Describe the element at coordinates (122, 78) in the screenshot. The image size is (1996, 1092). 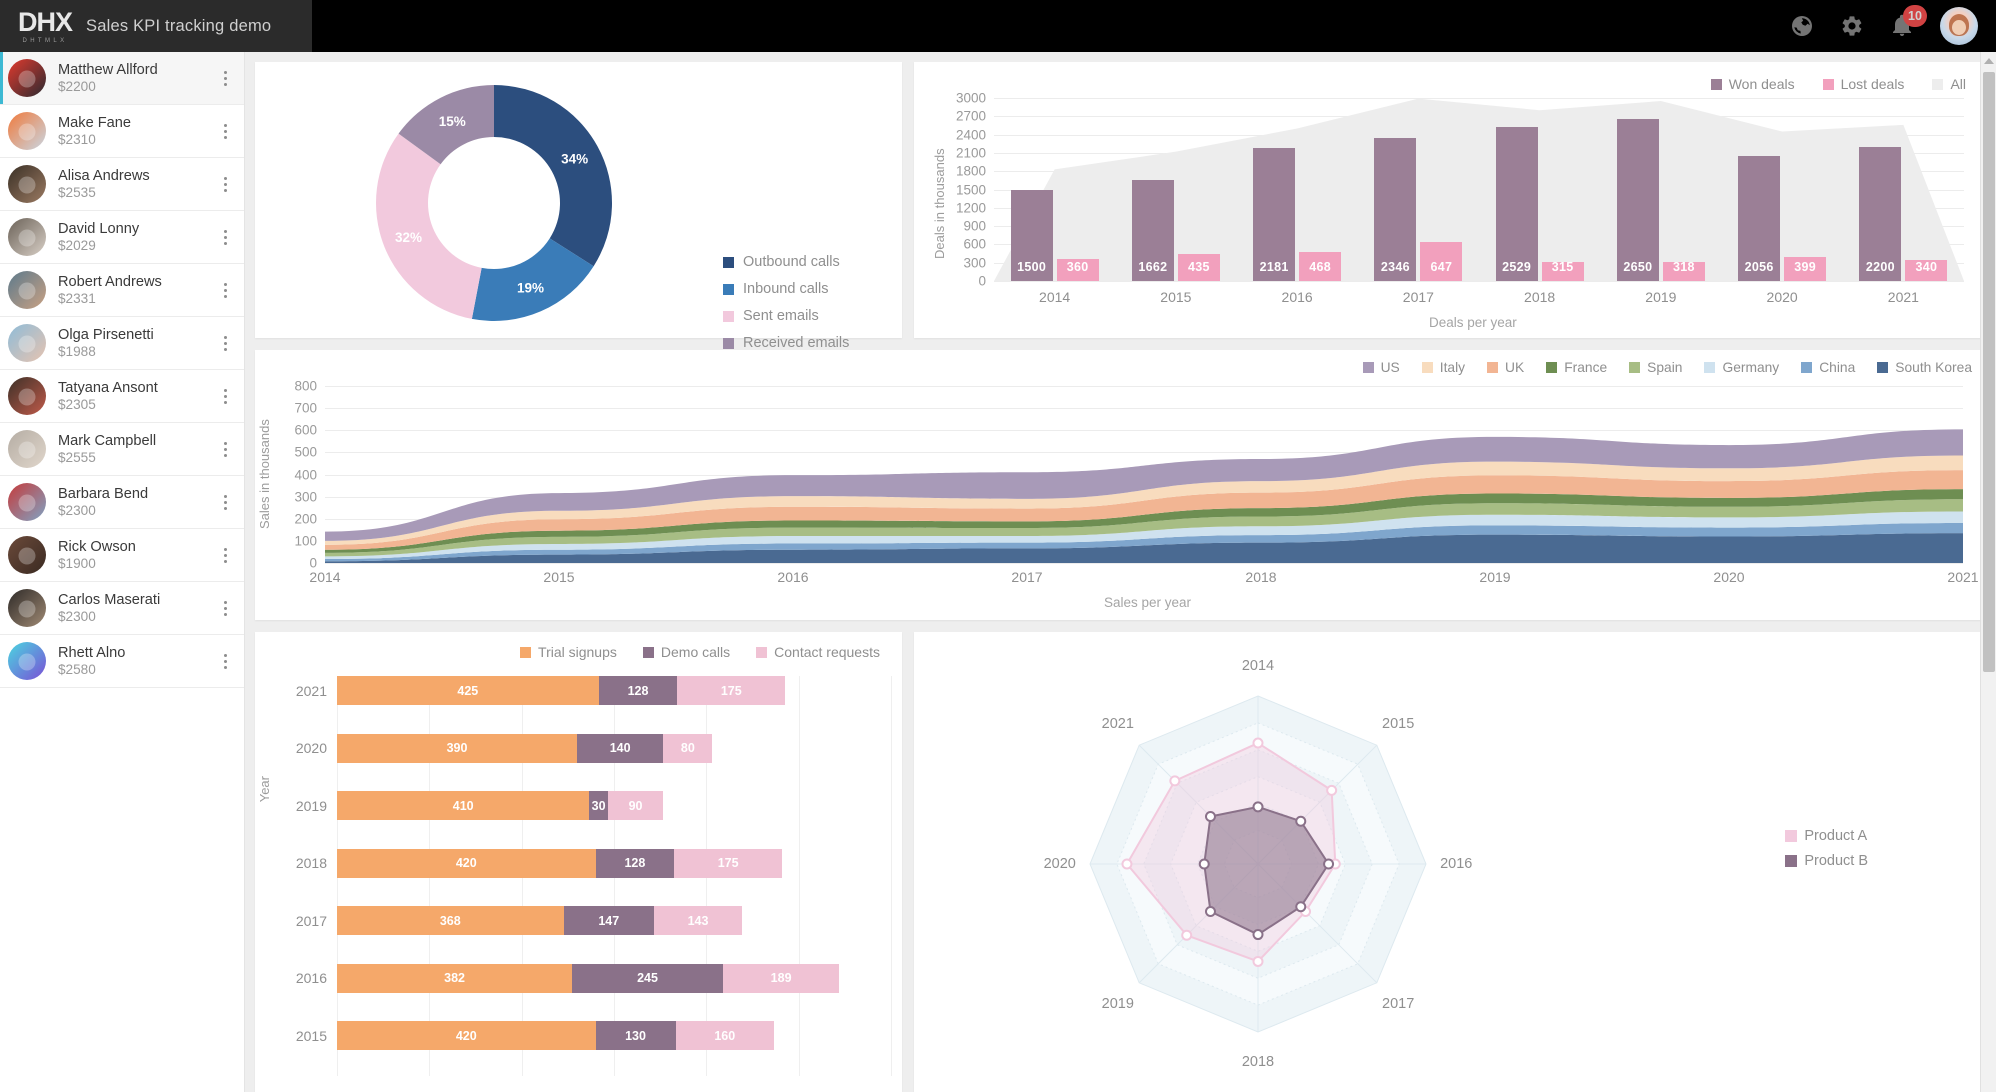
I see `contact-list-item: Matthew Allford $2200` at that location.